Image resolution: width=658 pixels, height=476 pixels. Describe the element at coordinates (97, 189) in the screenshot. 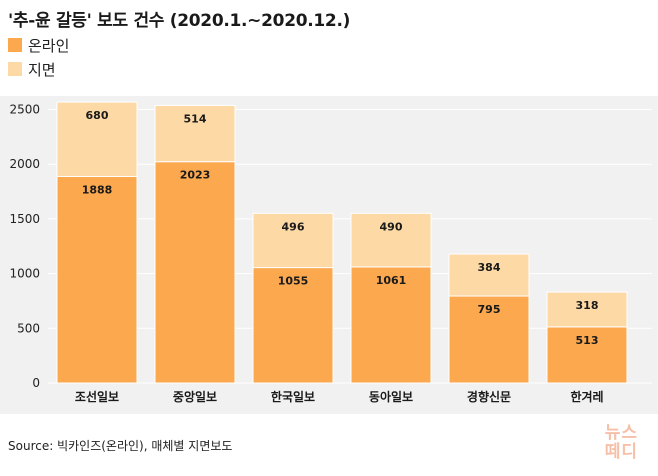

I see `data-label: 1888` at that location.